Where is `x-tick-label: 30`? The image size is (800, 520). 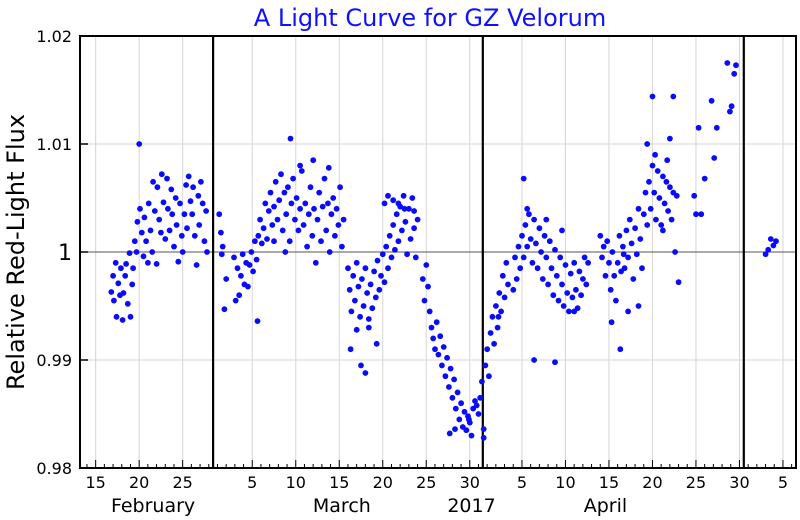
x-tick-label: 30 is located at coordinates (470, 482).